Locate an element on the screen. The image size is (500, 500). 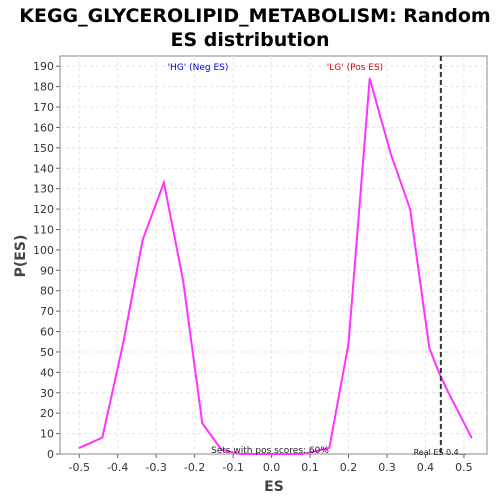
x-tick-label: -0.5 is located at coordinates (78, 467).